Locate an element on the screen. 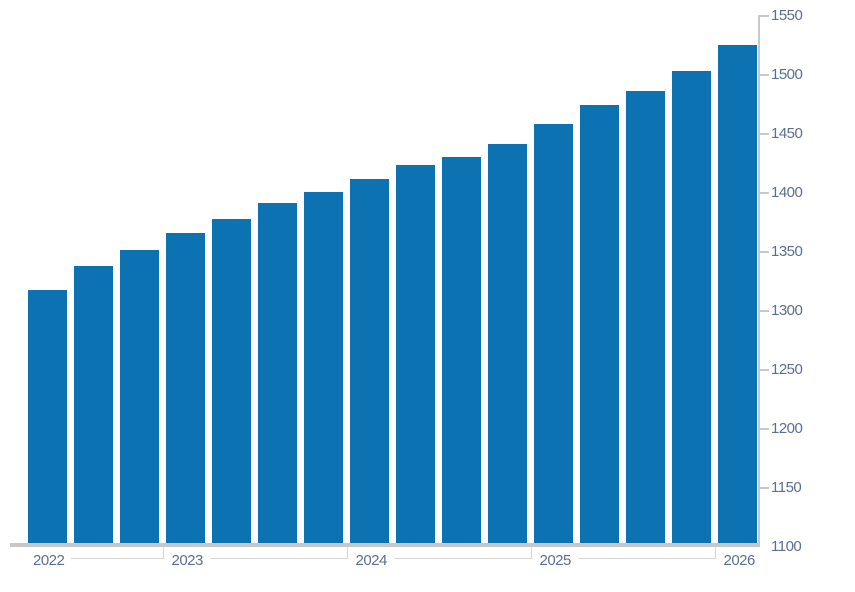 The height and width of the screenshot is (592, 855). y-axis-label: 1500 is located at coordinates (787, 74).